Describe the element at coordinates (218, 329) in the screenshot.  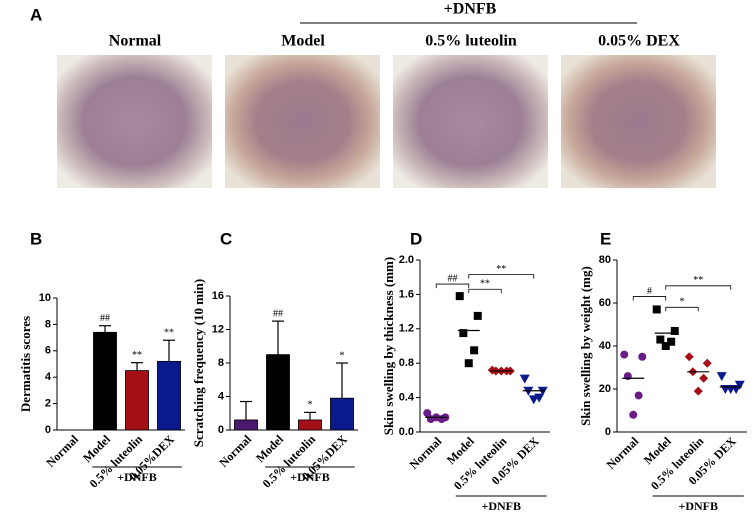
I see `y-tick-label: 12` at that location.